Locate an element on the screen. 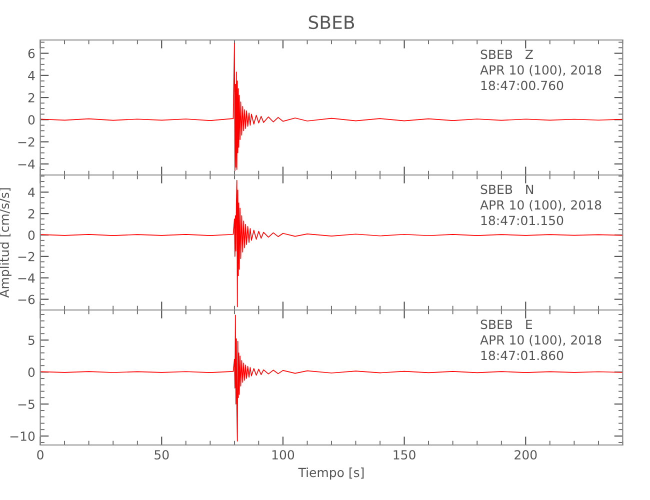  x-tick-label: 50 is located at coordinates (161, 455).